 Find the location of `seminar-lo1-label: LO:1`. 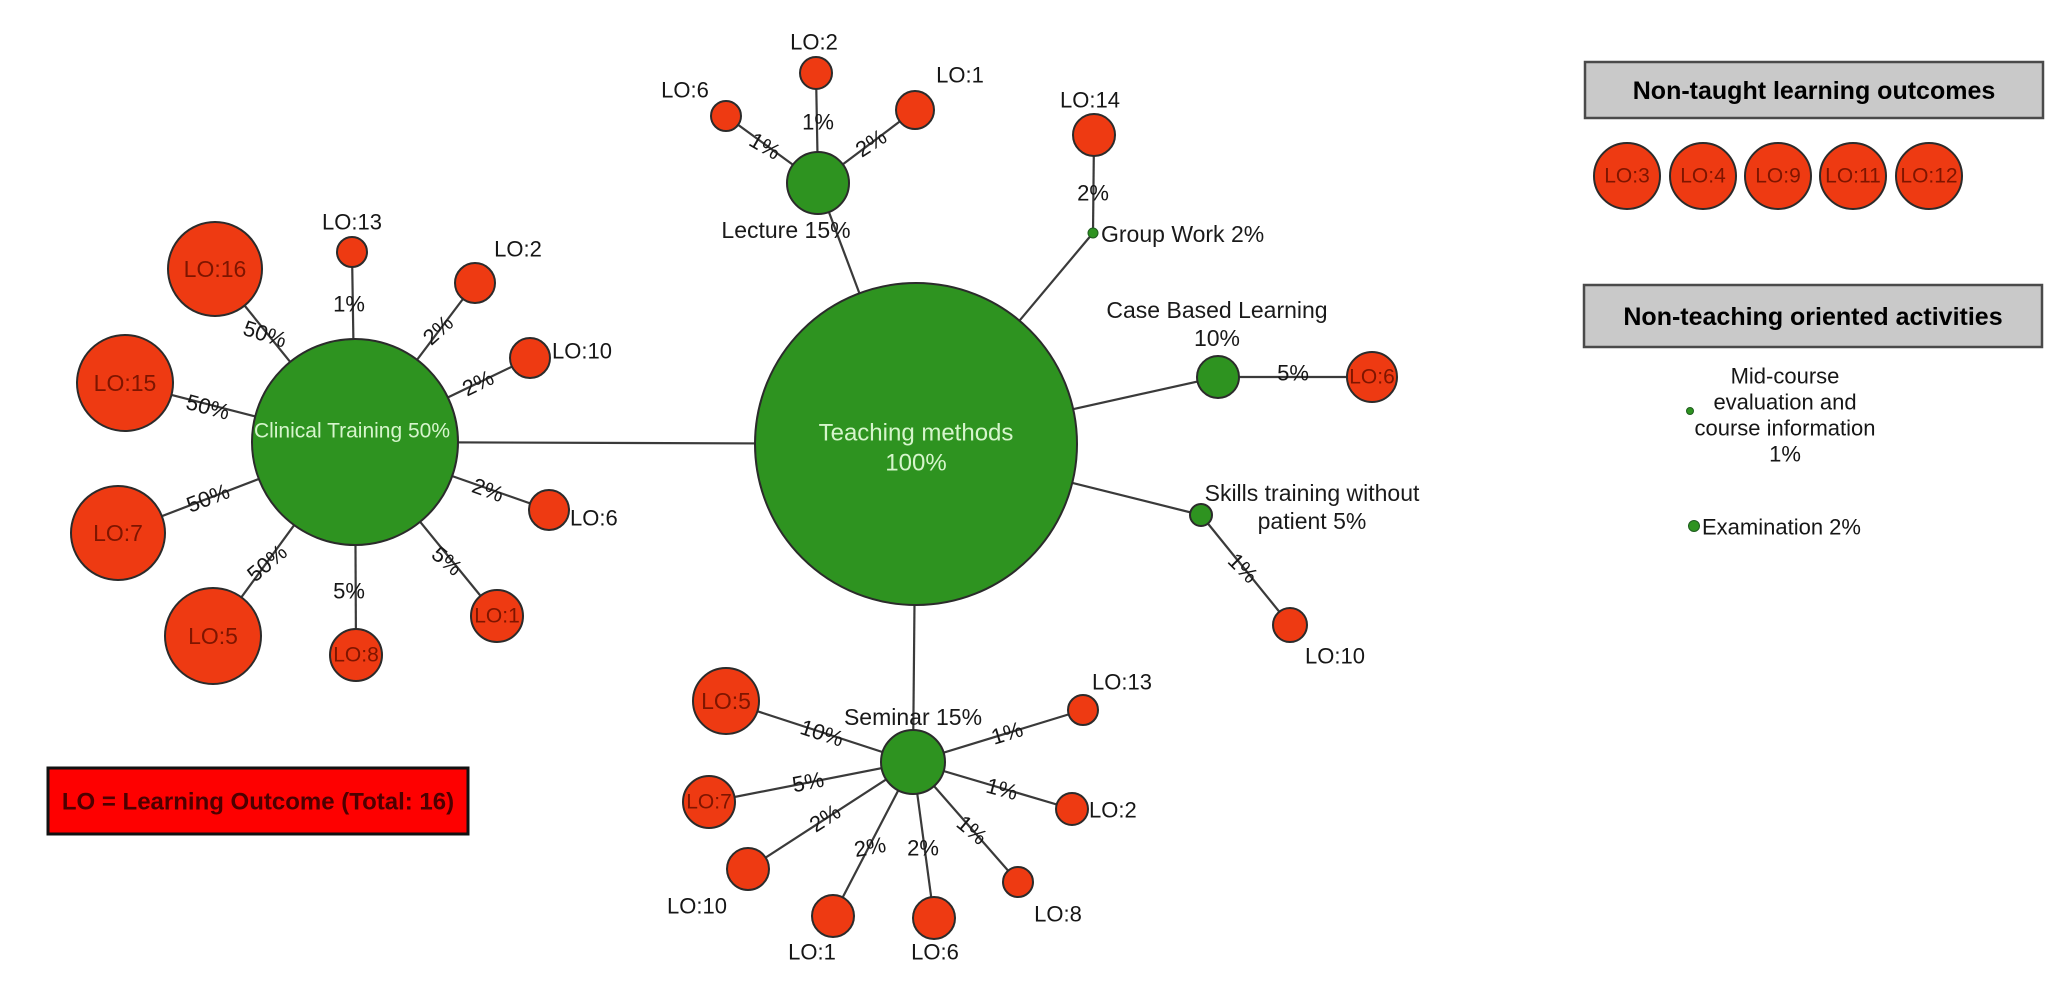

seminar-lo1-label: LO:1 is located at coordinates (812, 952).